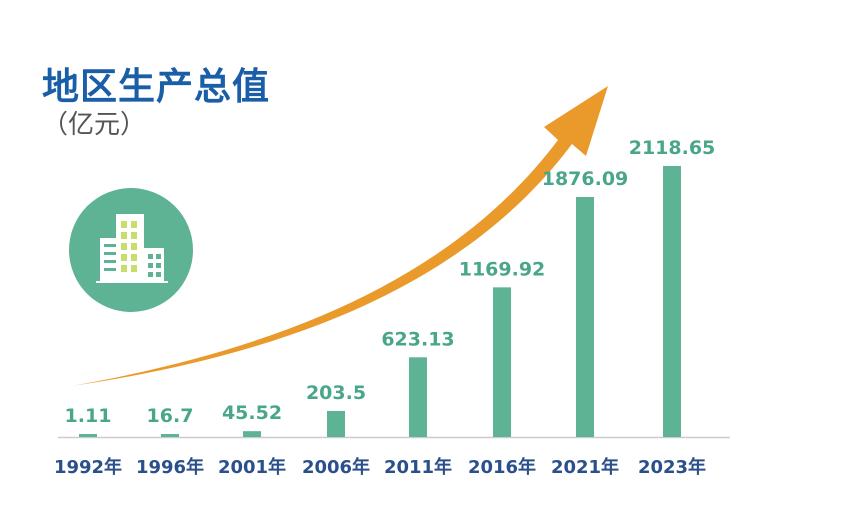  What do you see at coordinates (336, 467) in the screenshot?
I see `x-tick-label: 2006年` at bounding box center [336, 467].